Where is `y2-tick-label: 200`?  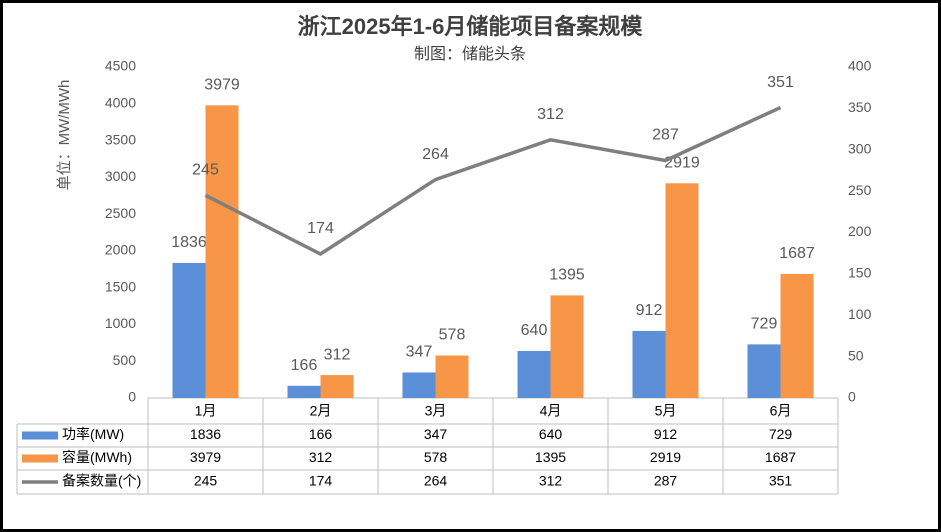
y2-tick-label: 200 is located at coordinates (860, 231).